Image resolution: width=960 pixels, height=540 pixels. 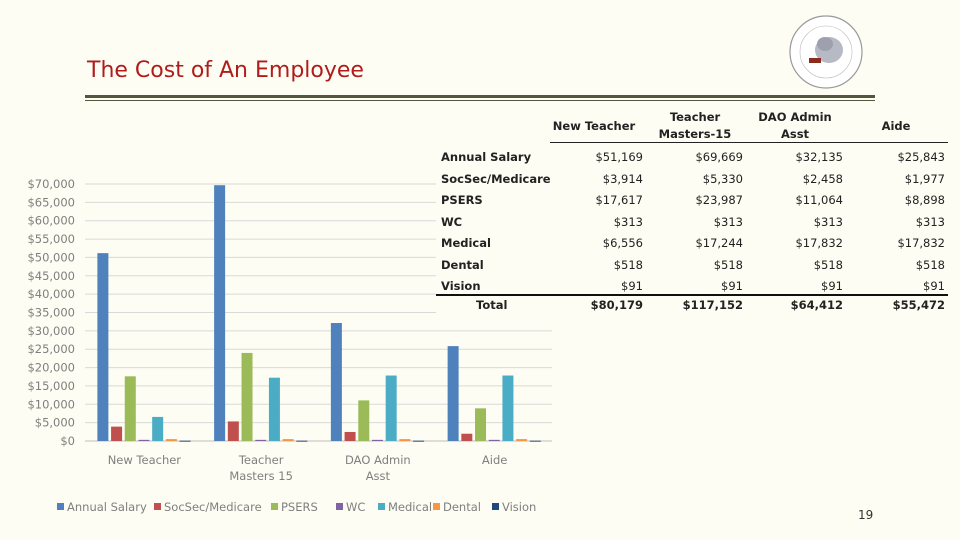 What do you see at coordinates (616, 305) in the screenshot?
I see `cell-value: $80,179` at bounding box center [616, 305].